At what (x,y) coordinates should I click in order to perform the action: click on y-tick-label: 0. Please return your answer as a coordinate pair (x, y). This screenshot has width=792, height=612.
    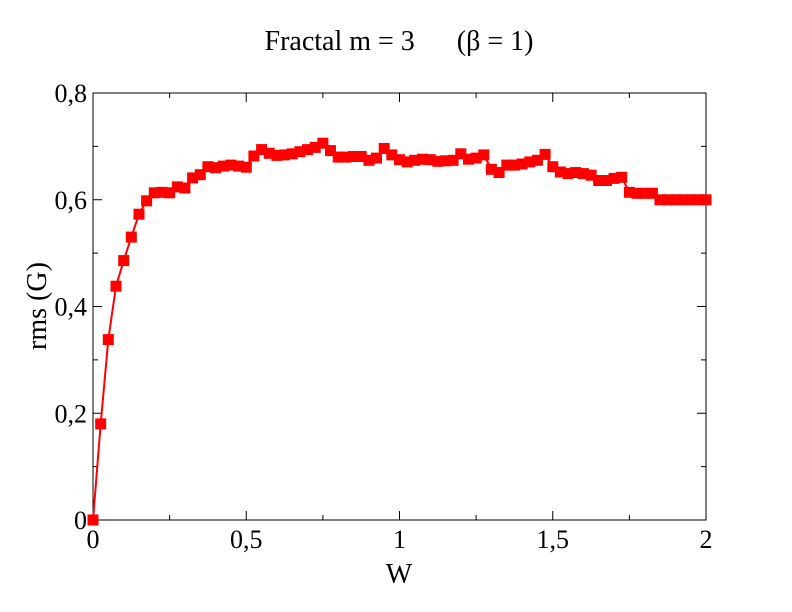
    Looking at the image, I should click on (80, 520).